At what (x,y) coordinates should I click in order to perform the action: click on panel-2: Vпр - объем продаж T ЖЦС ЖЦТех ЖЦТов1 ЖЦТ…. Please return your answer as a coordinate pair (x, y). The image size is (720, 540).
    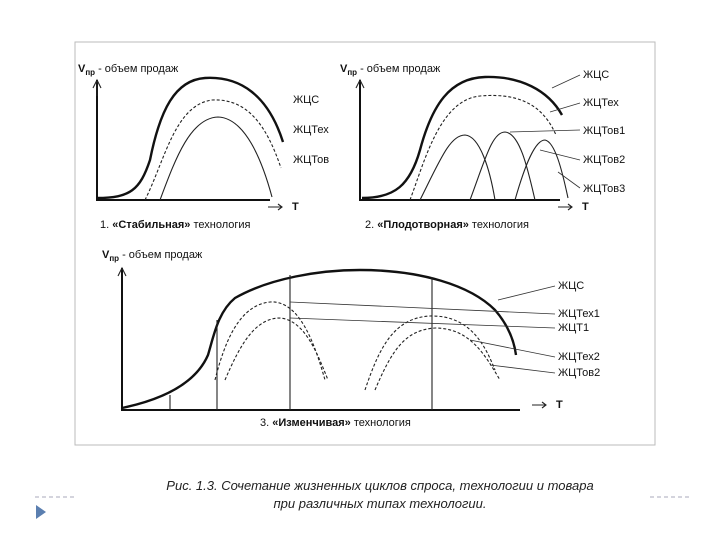
    Looking at the image, I should click on (482, 147).